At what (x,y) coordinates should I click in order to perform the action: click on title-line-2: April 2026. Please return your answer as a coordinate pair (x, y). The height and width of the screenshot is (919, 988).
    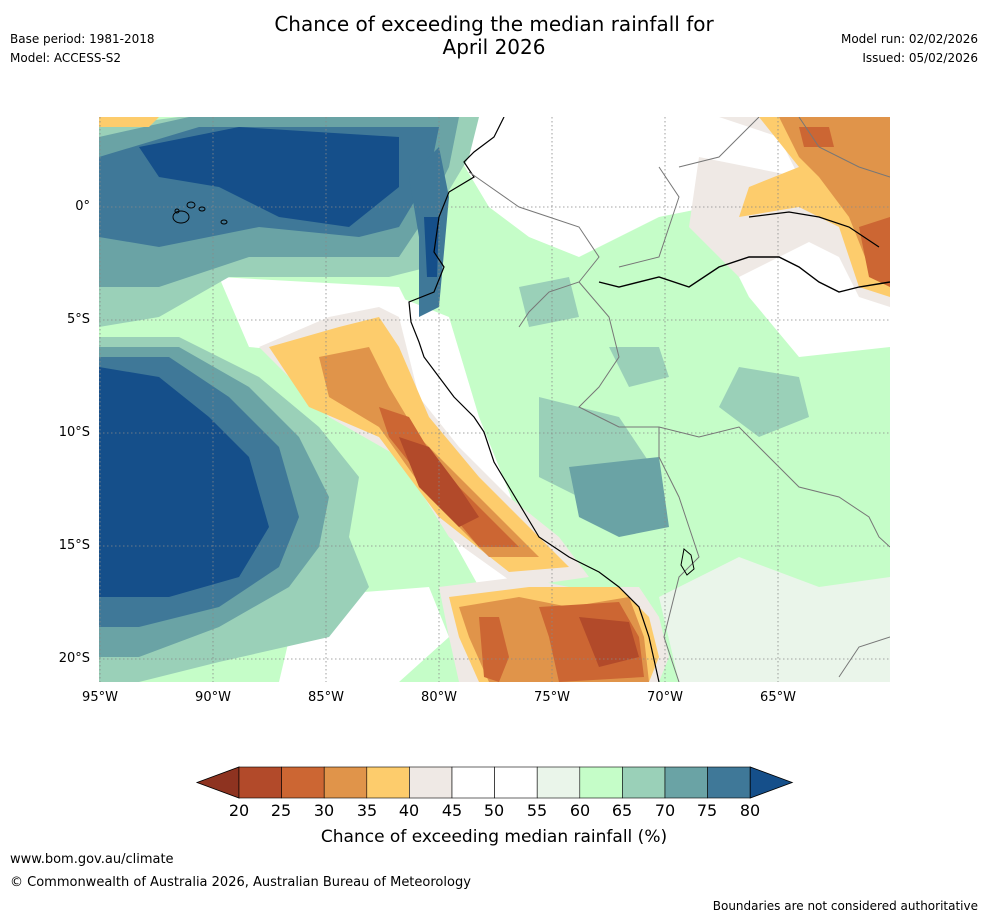
    Looking at the image, I should click on (494, 47).